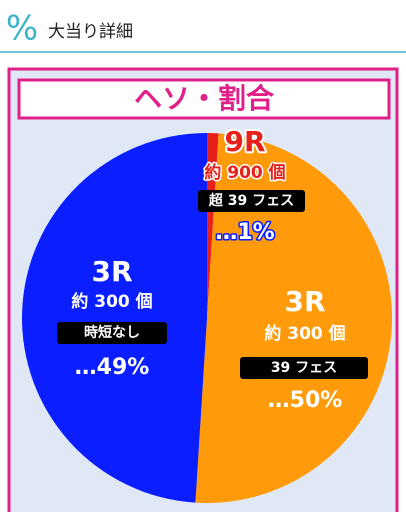 The height and width of the screenshot is (512, 406). I want to click on slice-count: 約 900 個, so click(244, 172).